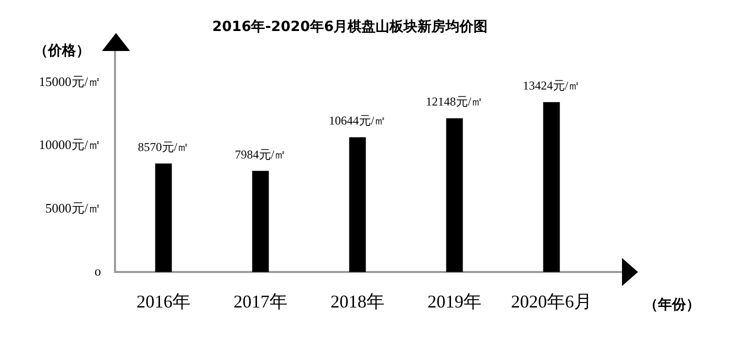 This screenshot has width=730, height=348. Describe the element at coordinates (357, 121) in the screenshot. I see `data-label: 10644元/㎡` at that location.